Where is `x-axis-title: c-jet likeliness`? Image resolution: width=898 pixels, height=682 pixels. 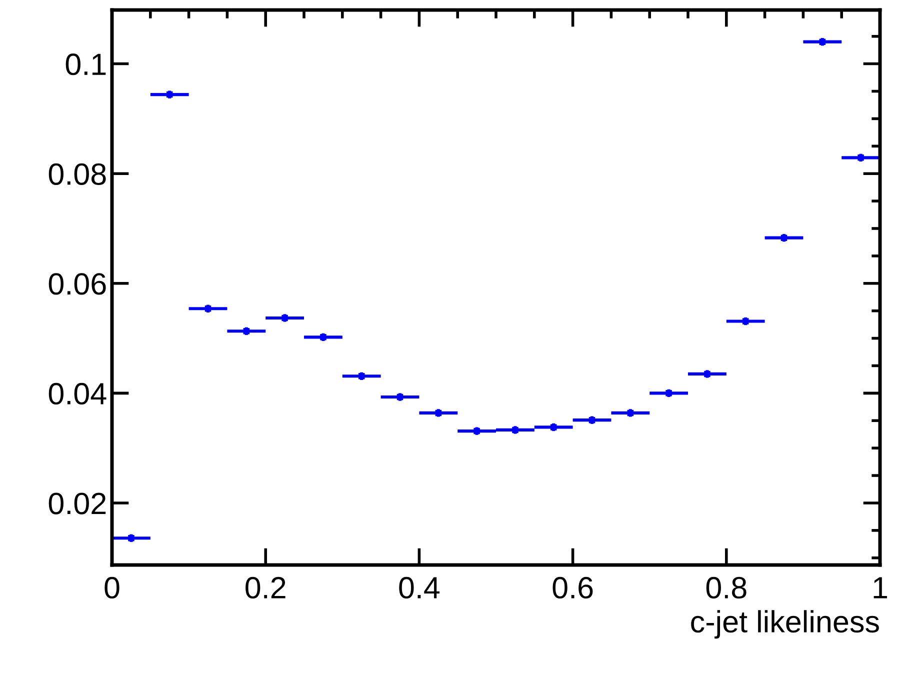
x-axis-title: c-jet likeliness is located at coordinates (785, 624).